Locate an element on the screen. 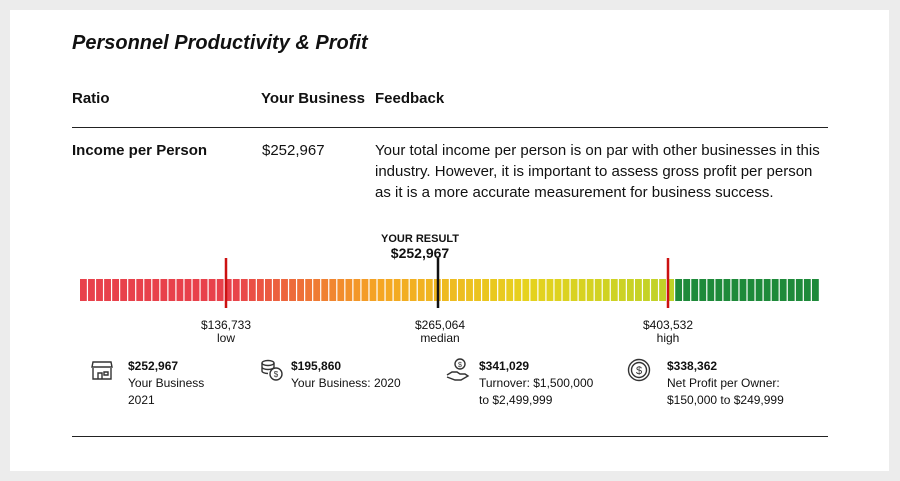  stat-desc: Your Business is located at coordinates (166, 383).